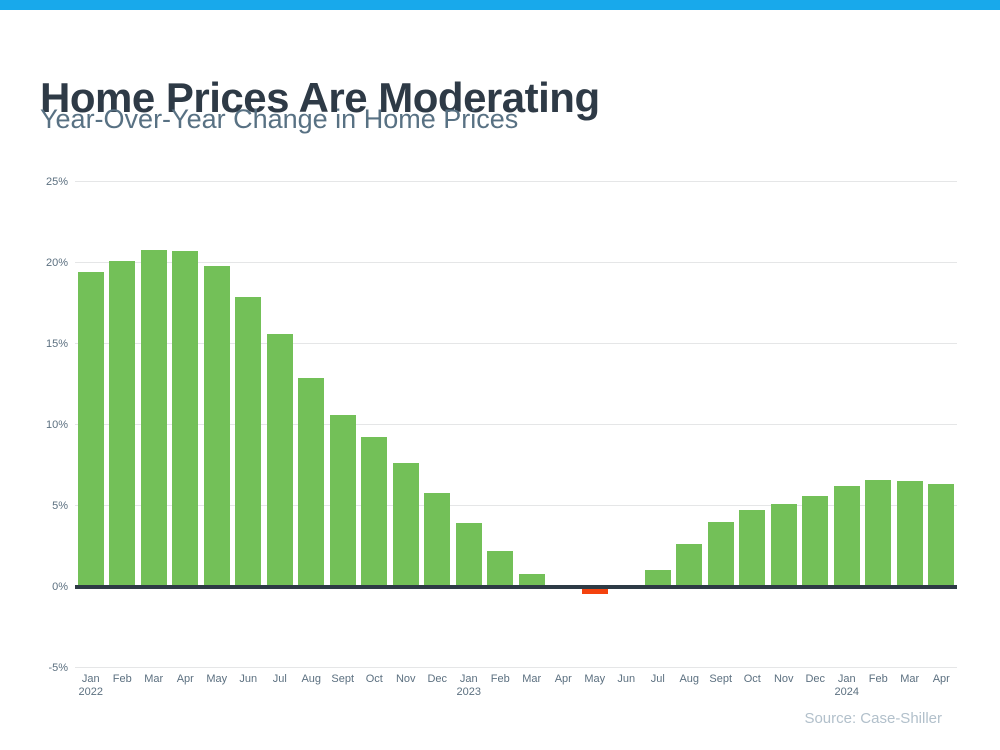 This screenshot has width=1000, height=750. Describe the element at coordinates (689, 679) in the screenshot. I see `x-label-aug-2023: Aug` at that location.